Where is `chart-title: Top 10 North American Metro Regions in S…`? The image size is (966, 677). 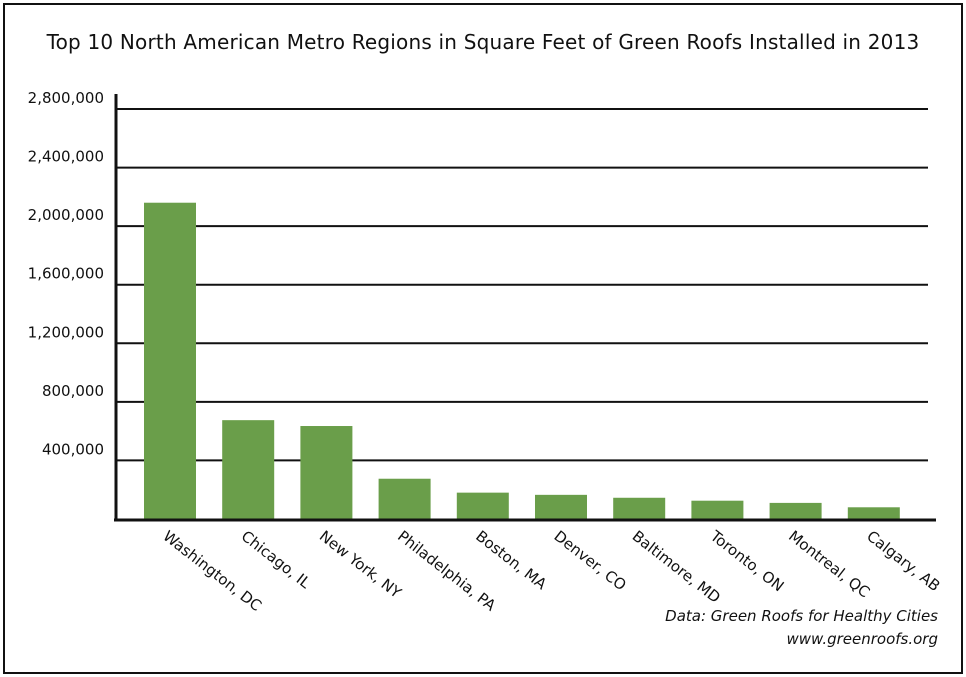
chart-title: Top 10 North American Metro Regions in S… is located at coordinates (483, 42).